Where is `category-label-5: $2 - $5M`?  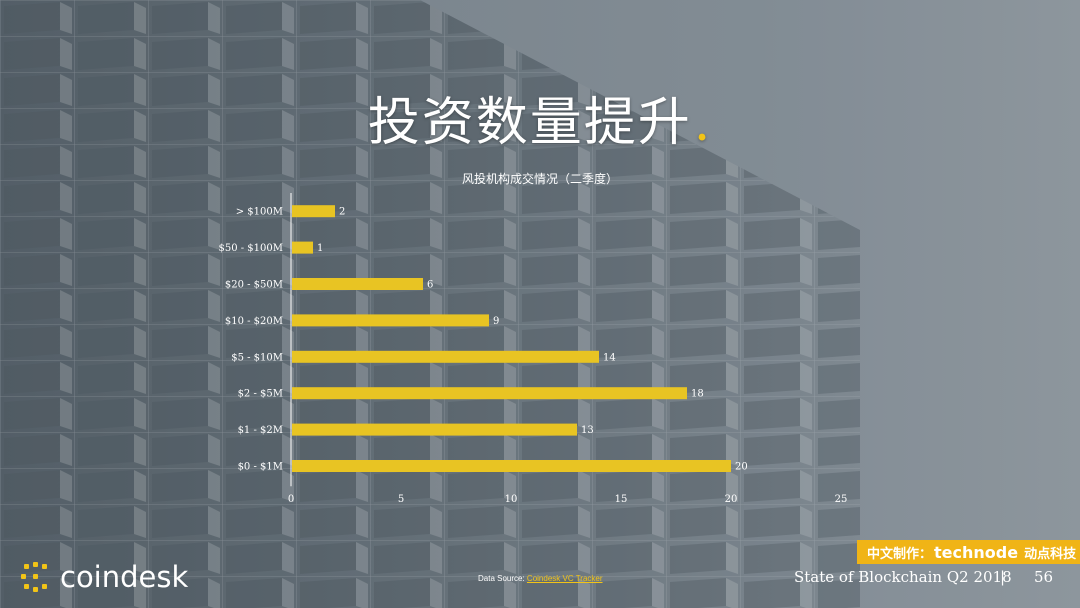
category-label-5: $2 - $5M is located at coordinates (260, 394).